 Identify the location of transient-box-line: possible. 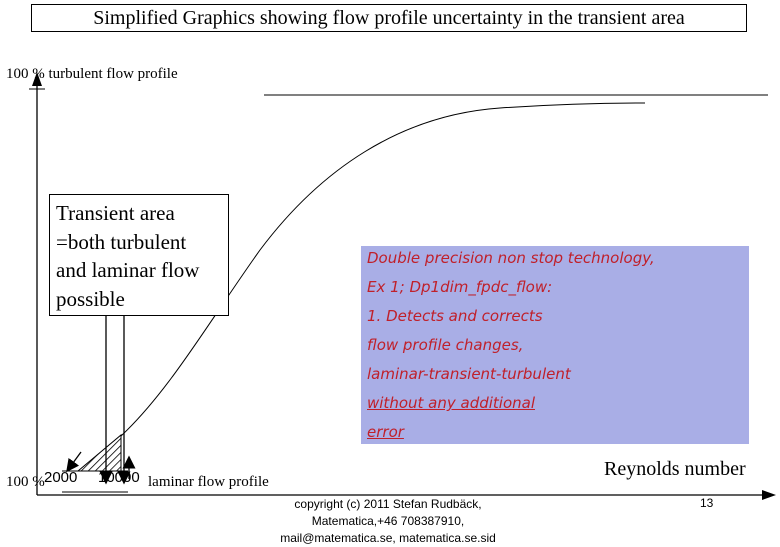
(90, 298).